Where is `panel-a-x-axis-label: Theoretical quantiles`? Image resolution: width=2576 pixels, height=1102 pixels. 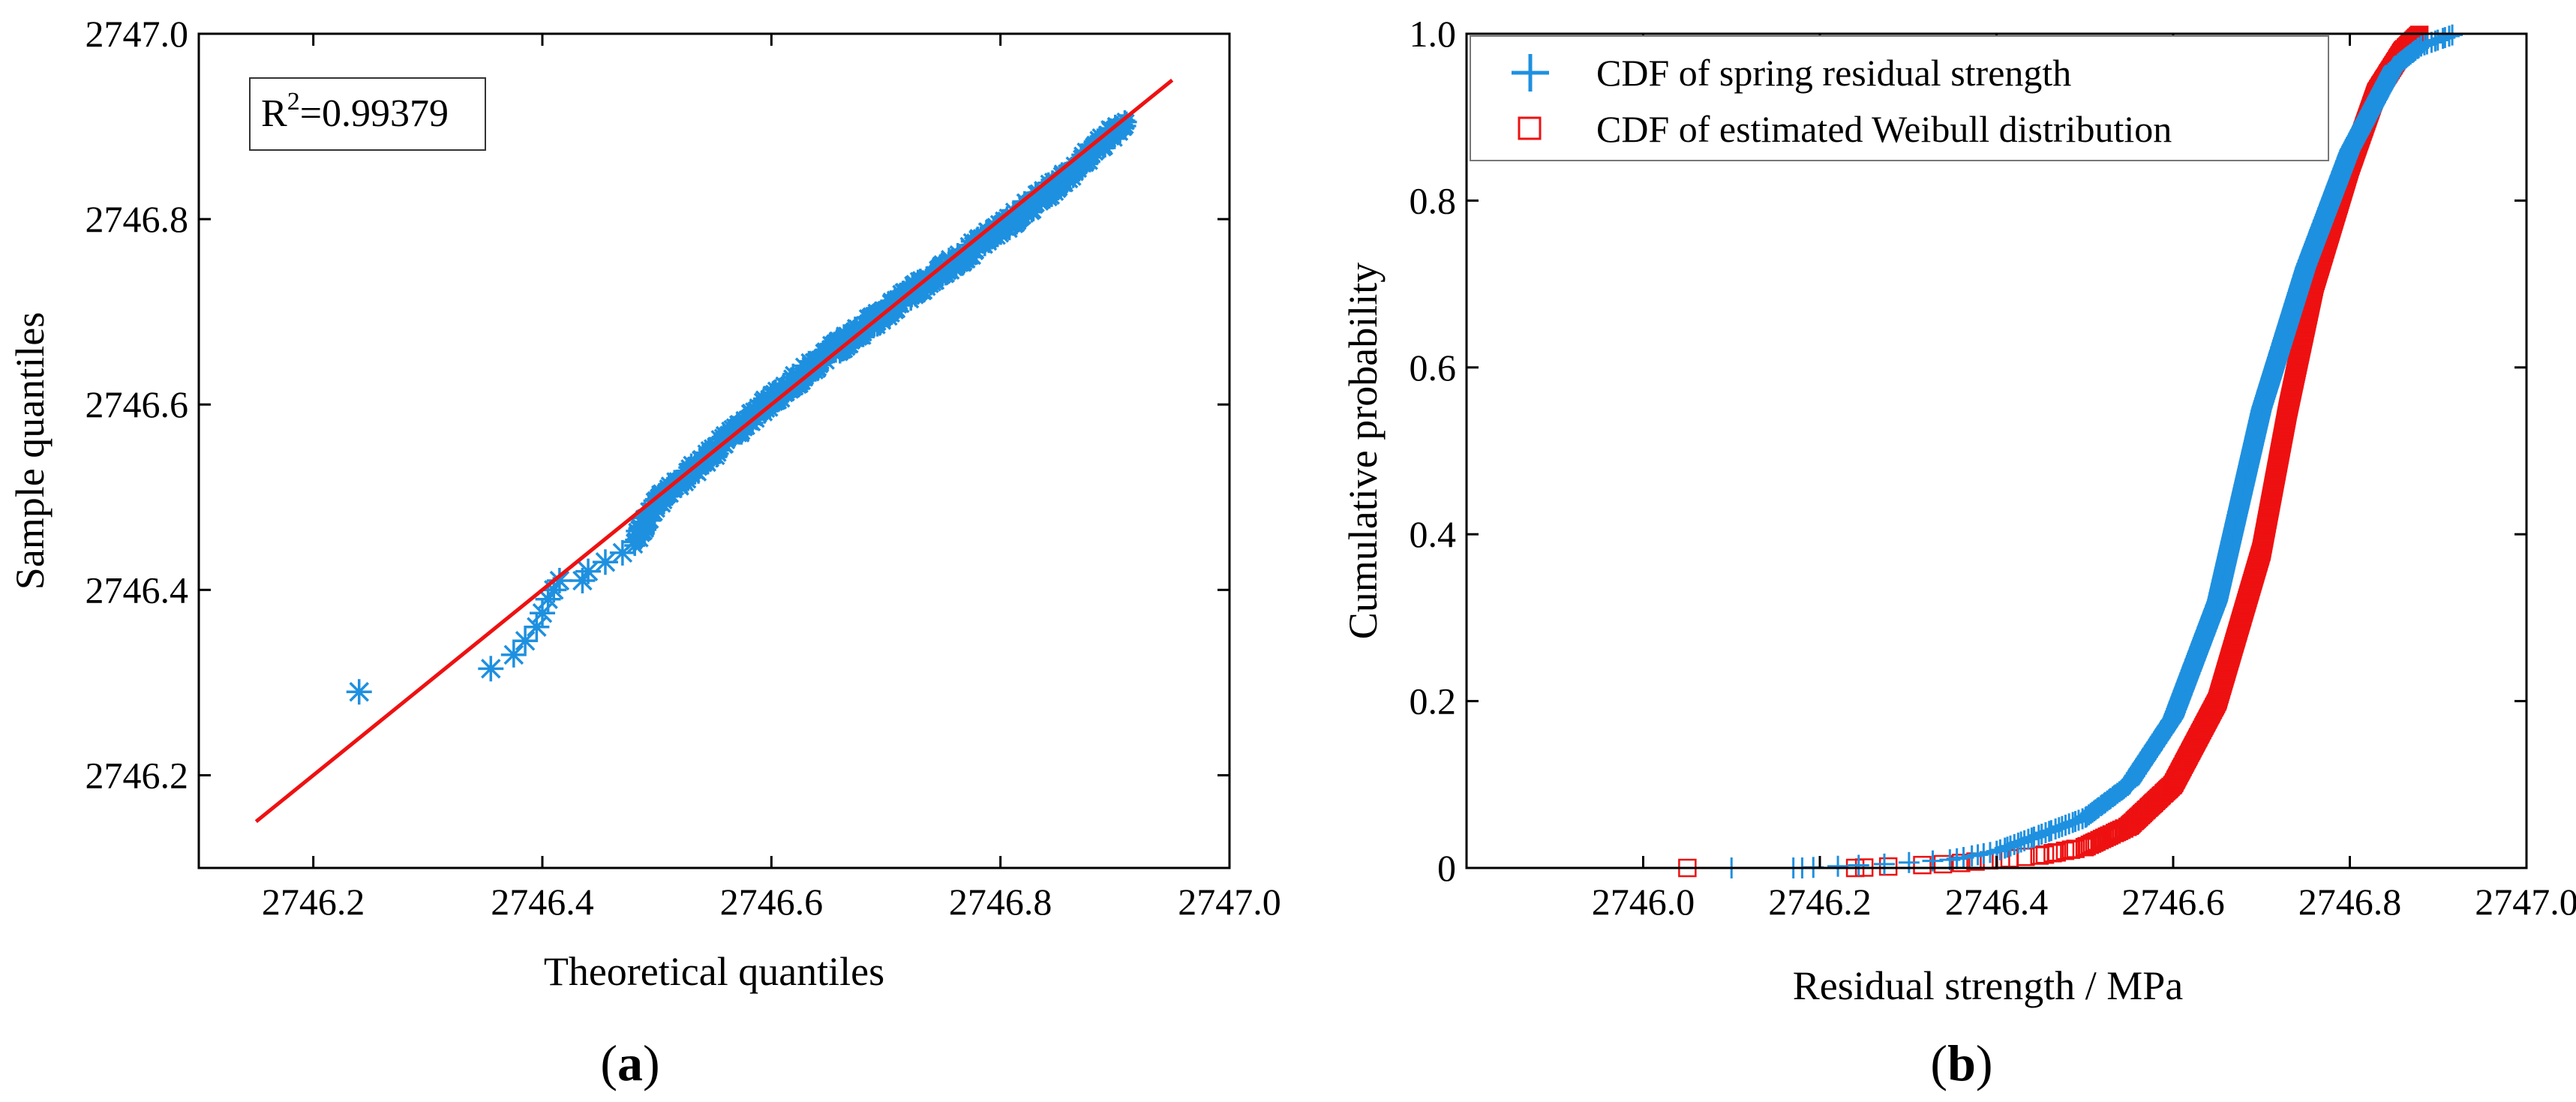
panel-a-x-axis-label: Theoretical quantiles is located at coordinates (714, 972).